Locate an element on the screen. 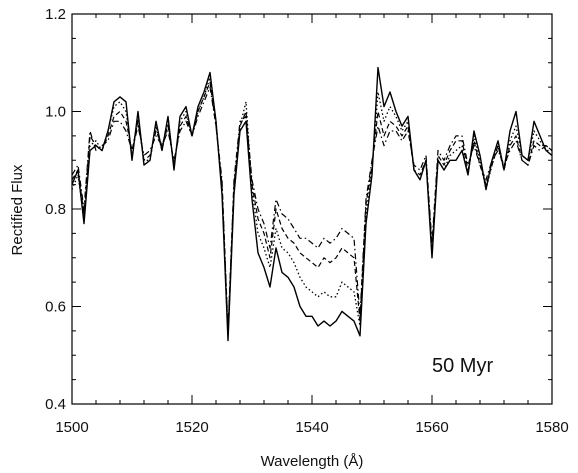 Image resolution: width=578 pixels, height=473 pixels. x-tick-label: 1580 is located at coordinates (551, 427).